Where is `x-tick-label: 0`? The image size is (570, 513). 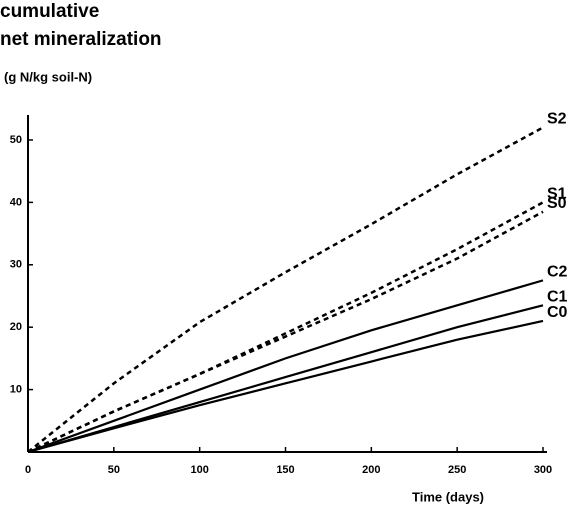
x-tick-label: 0 is located at coordinates (28, 470).